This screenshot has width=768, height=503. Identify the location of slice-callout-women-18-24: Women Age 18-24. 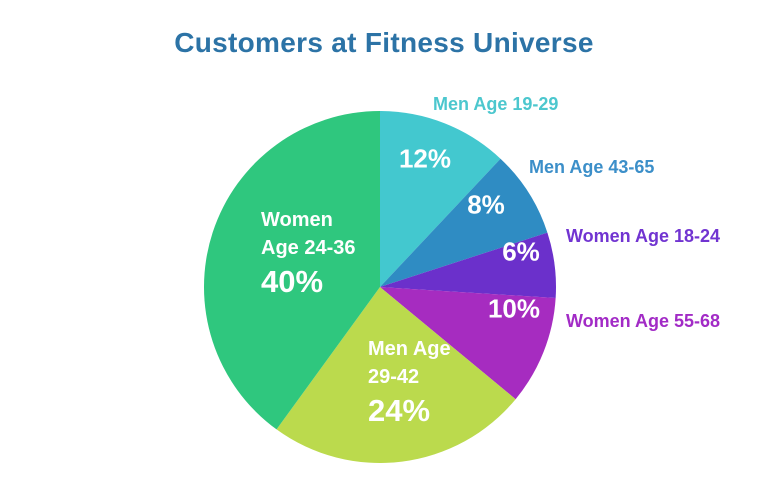
(643, 236).